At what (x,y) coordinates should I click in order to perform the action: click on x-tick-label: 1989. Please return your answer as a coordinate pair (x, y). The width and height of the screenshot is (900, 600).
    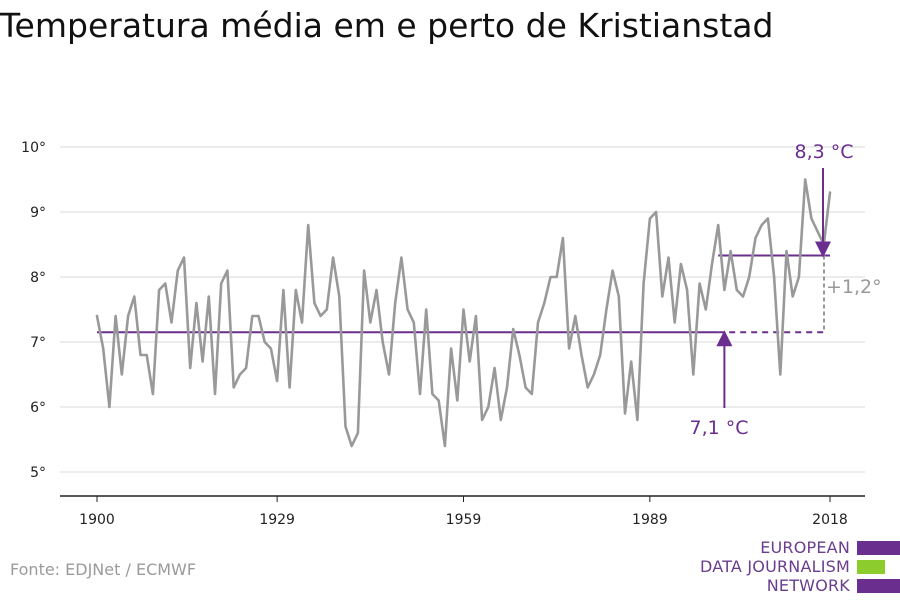
    Looking at the image, I should click on (650, 520).